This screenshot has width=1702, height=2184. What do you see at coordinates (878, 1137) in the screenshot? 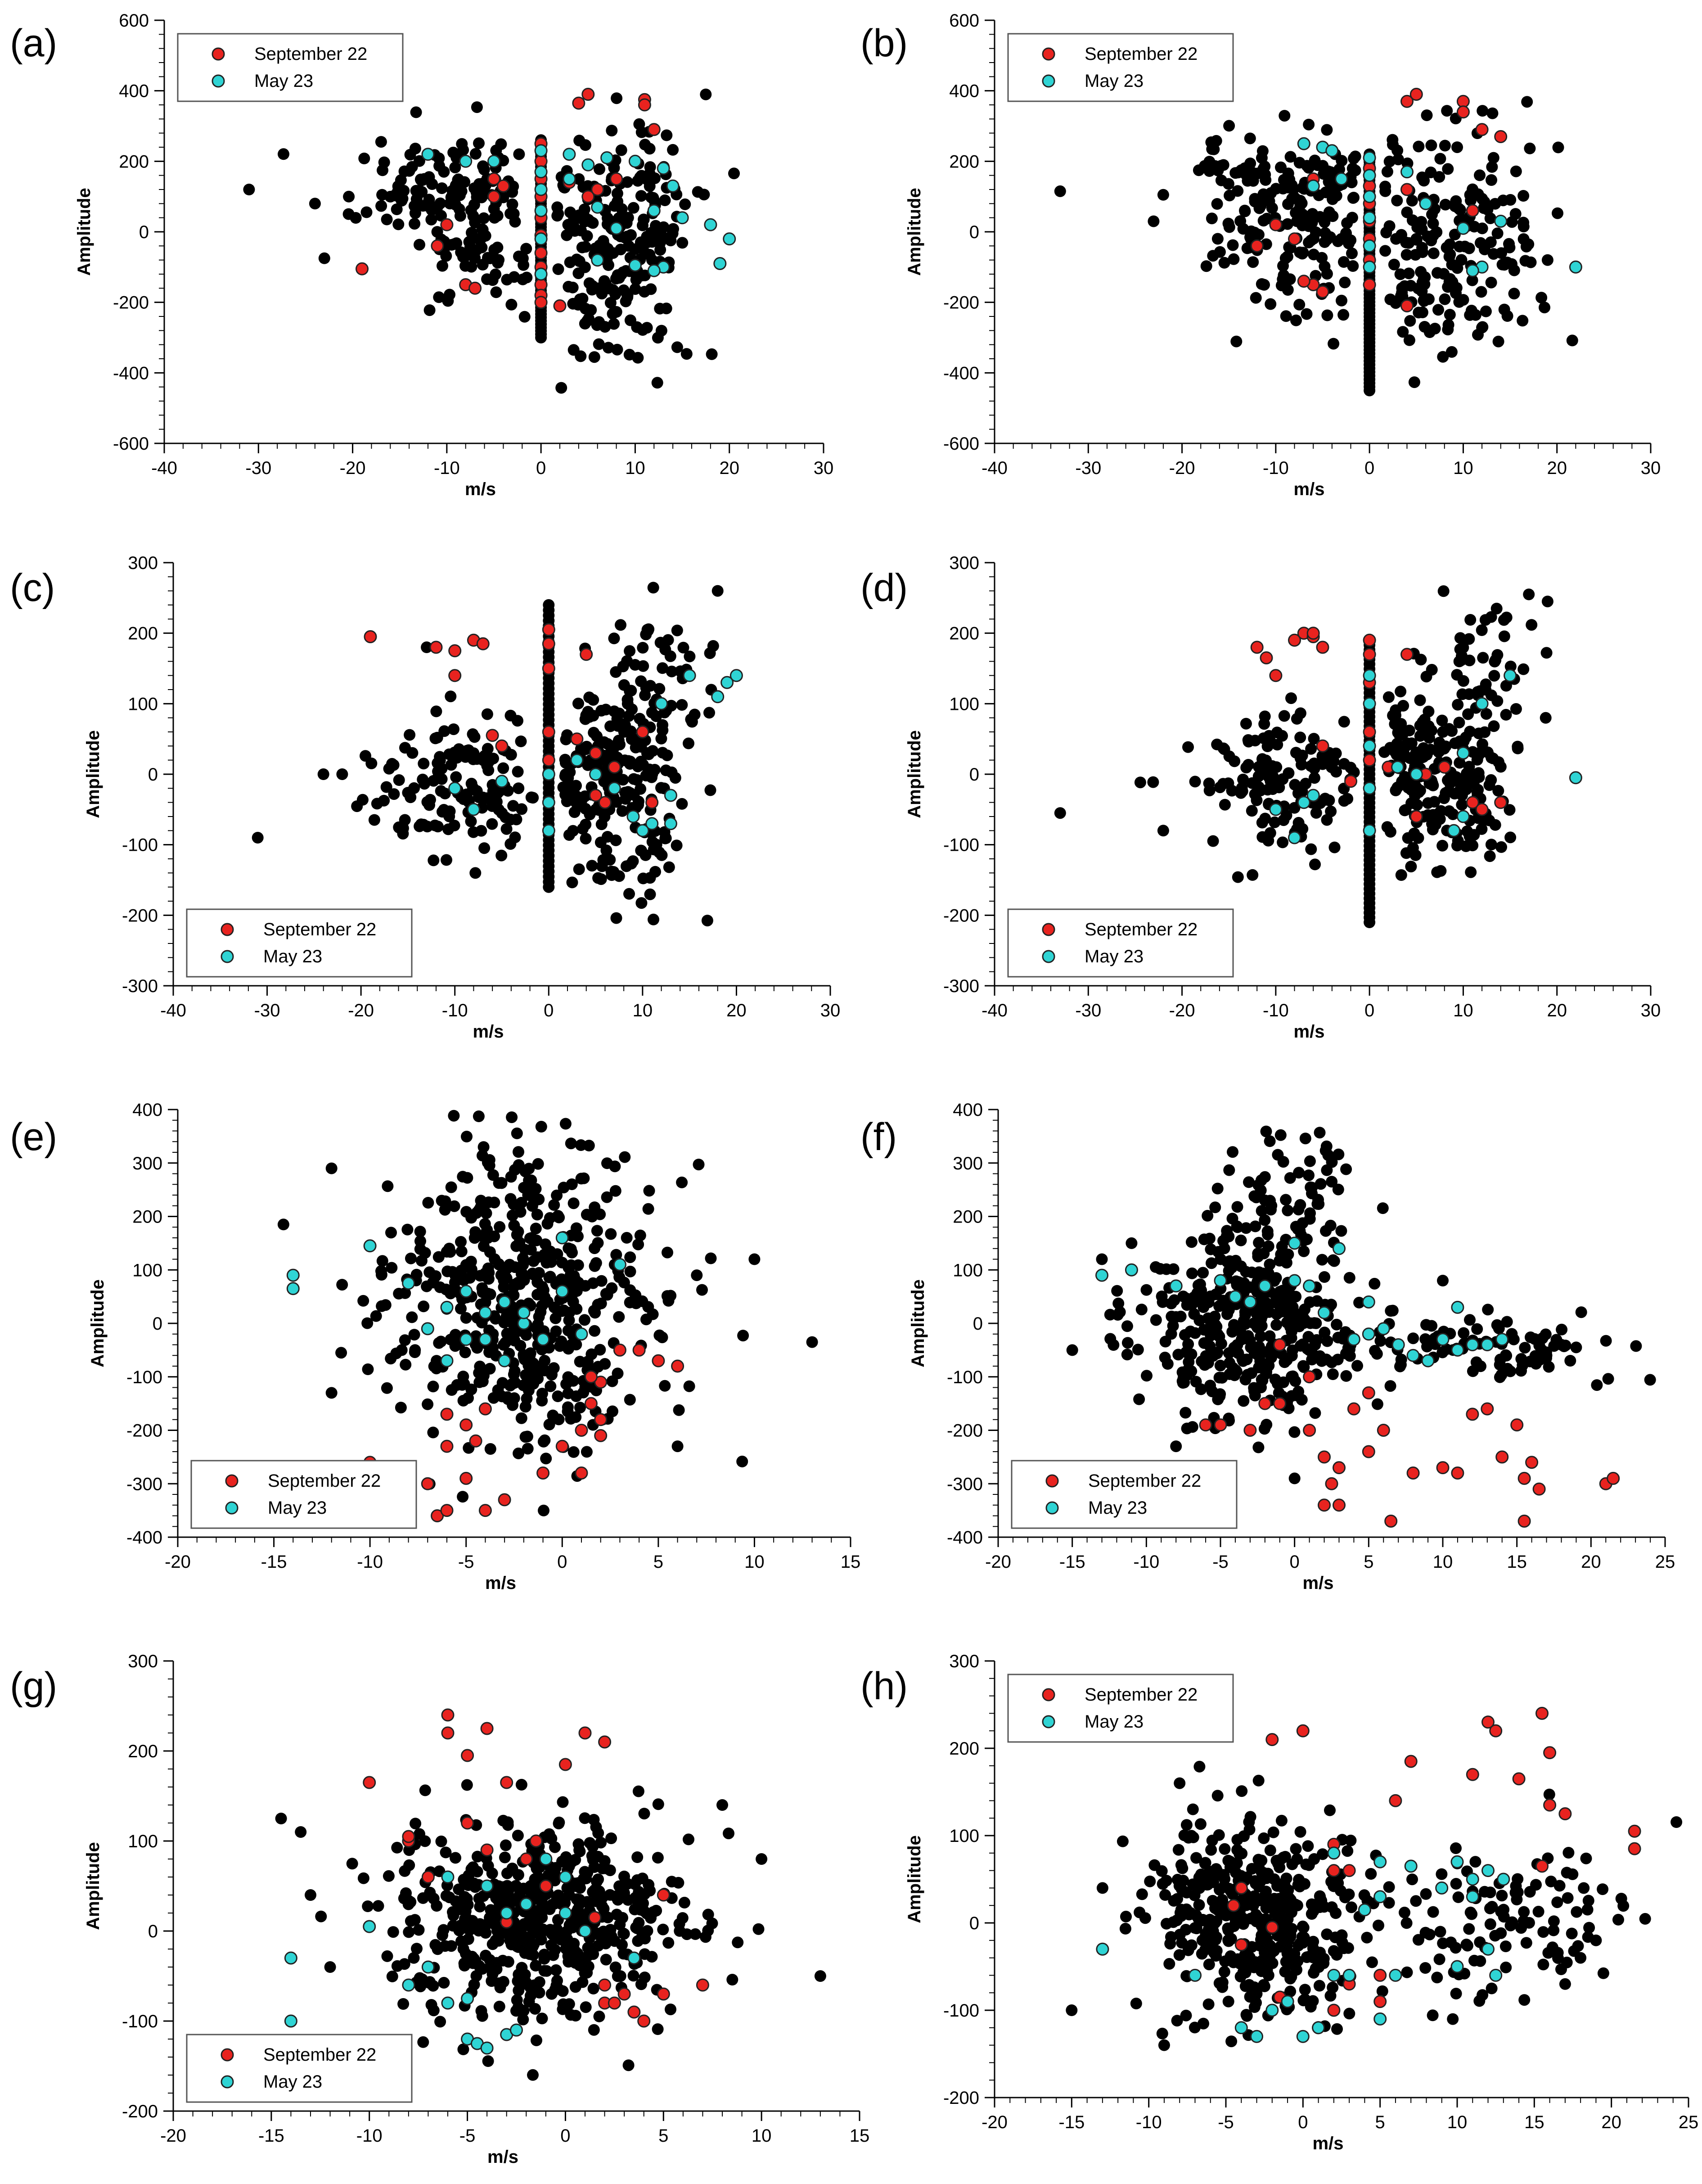
I see `panel-label-f: (f)` at bounding box center [878, 1137].